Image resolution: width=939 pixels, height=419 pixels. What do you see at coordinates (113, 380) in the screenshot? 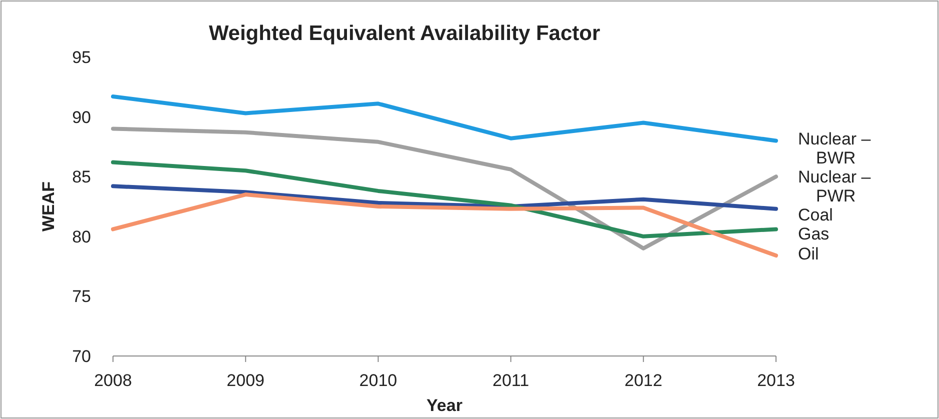
I see `x-tick-label: 2008` at bounding box center [113, 380].